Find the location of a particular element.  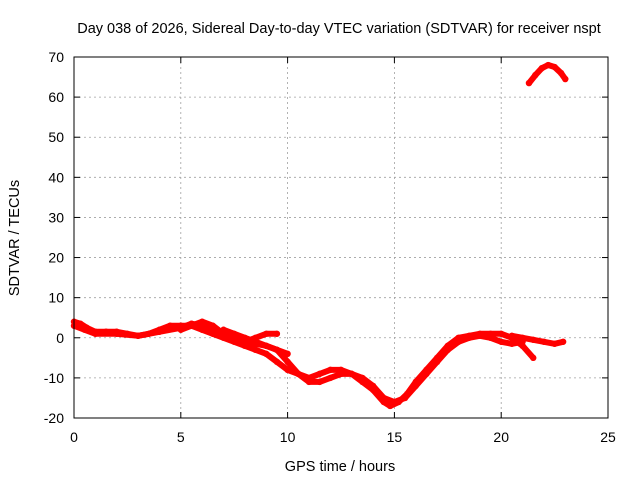

series-track-f is located at coordinates (547, 74).